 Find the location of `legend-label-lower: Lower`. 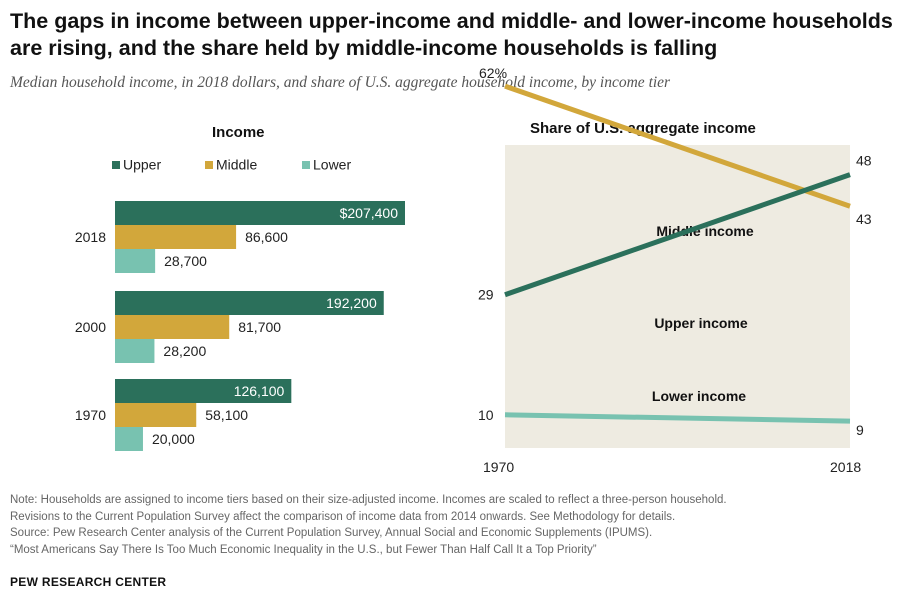

legend-label-lower: Lower is located at coordinates (332, 165).